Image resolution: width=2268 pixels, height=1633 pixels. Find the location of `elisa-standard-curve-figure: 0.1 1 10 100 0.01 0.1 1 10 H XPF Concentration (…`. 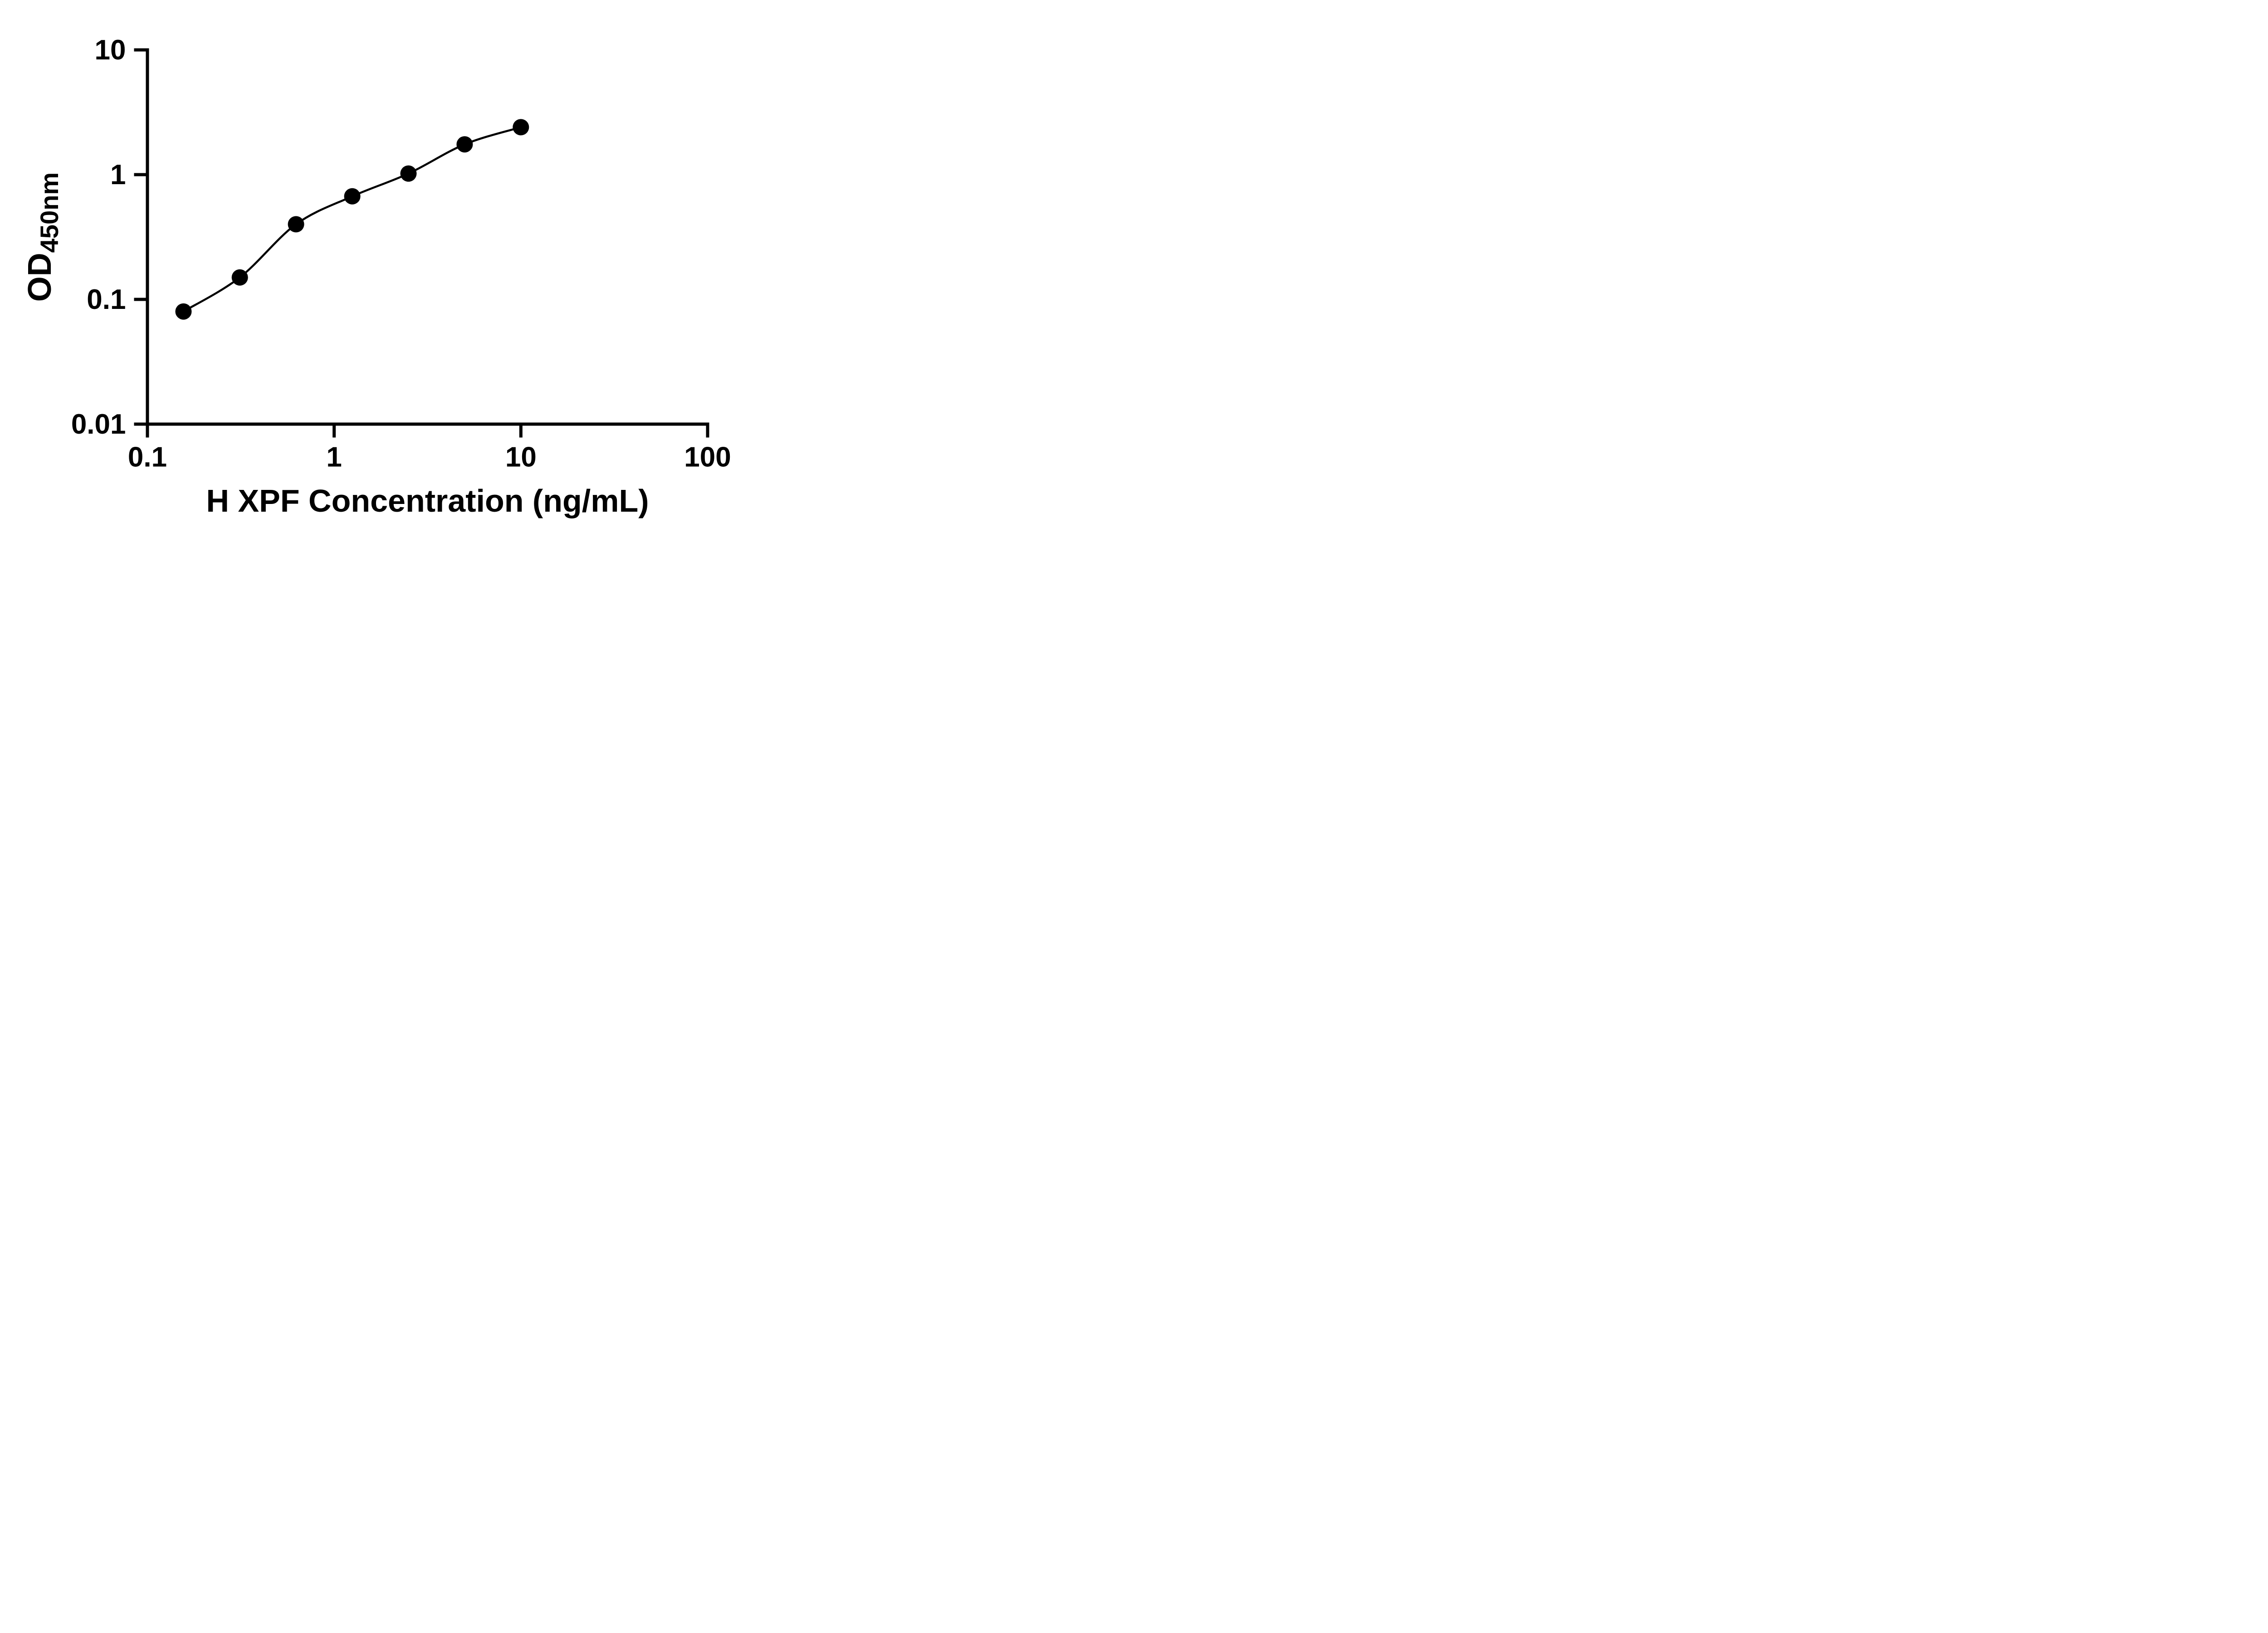

elisa-standard-curve-figure: 0.1 1 10 100 0.01 0.1 1 10 H XPF Concentration (… is located at coordinates (388, 272).